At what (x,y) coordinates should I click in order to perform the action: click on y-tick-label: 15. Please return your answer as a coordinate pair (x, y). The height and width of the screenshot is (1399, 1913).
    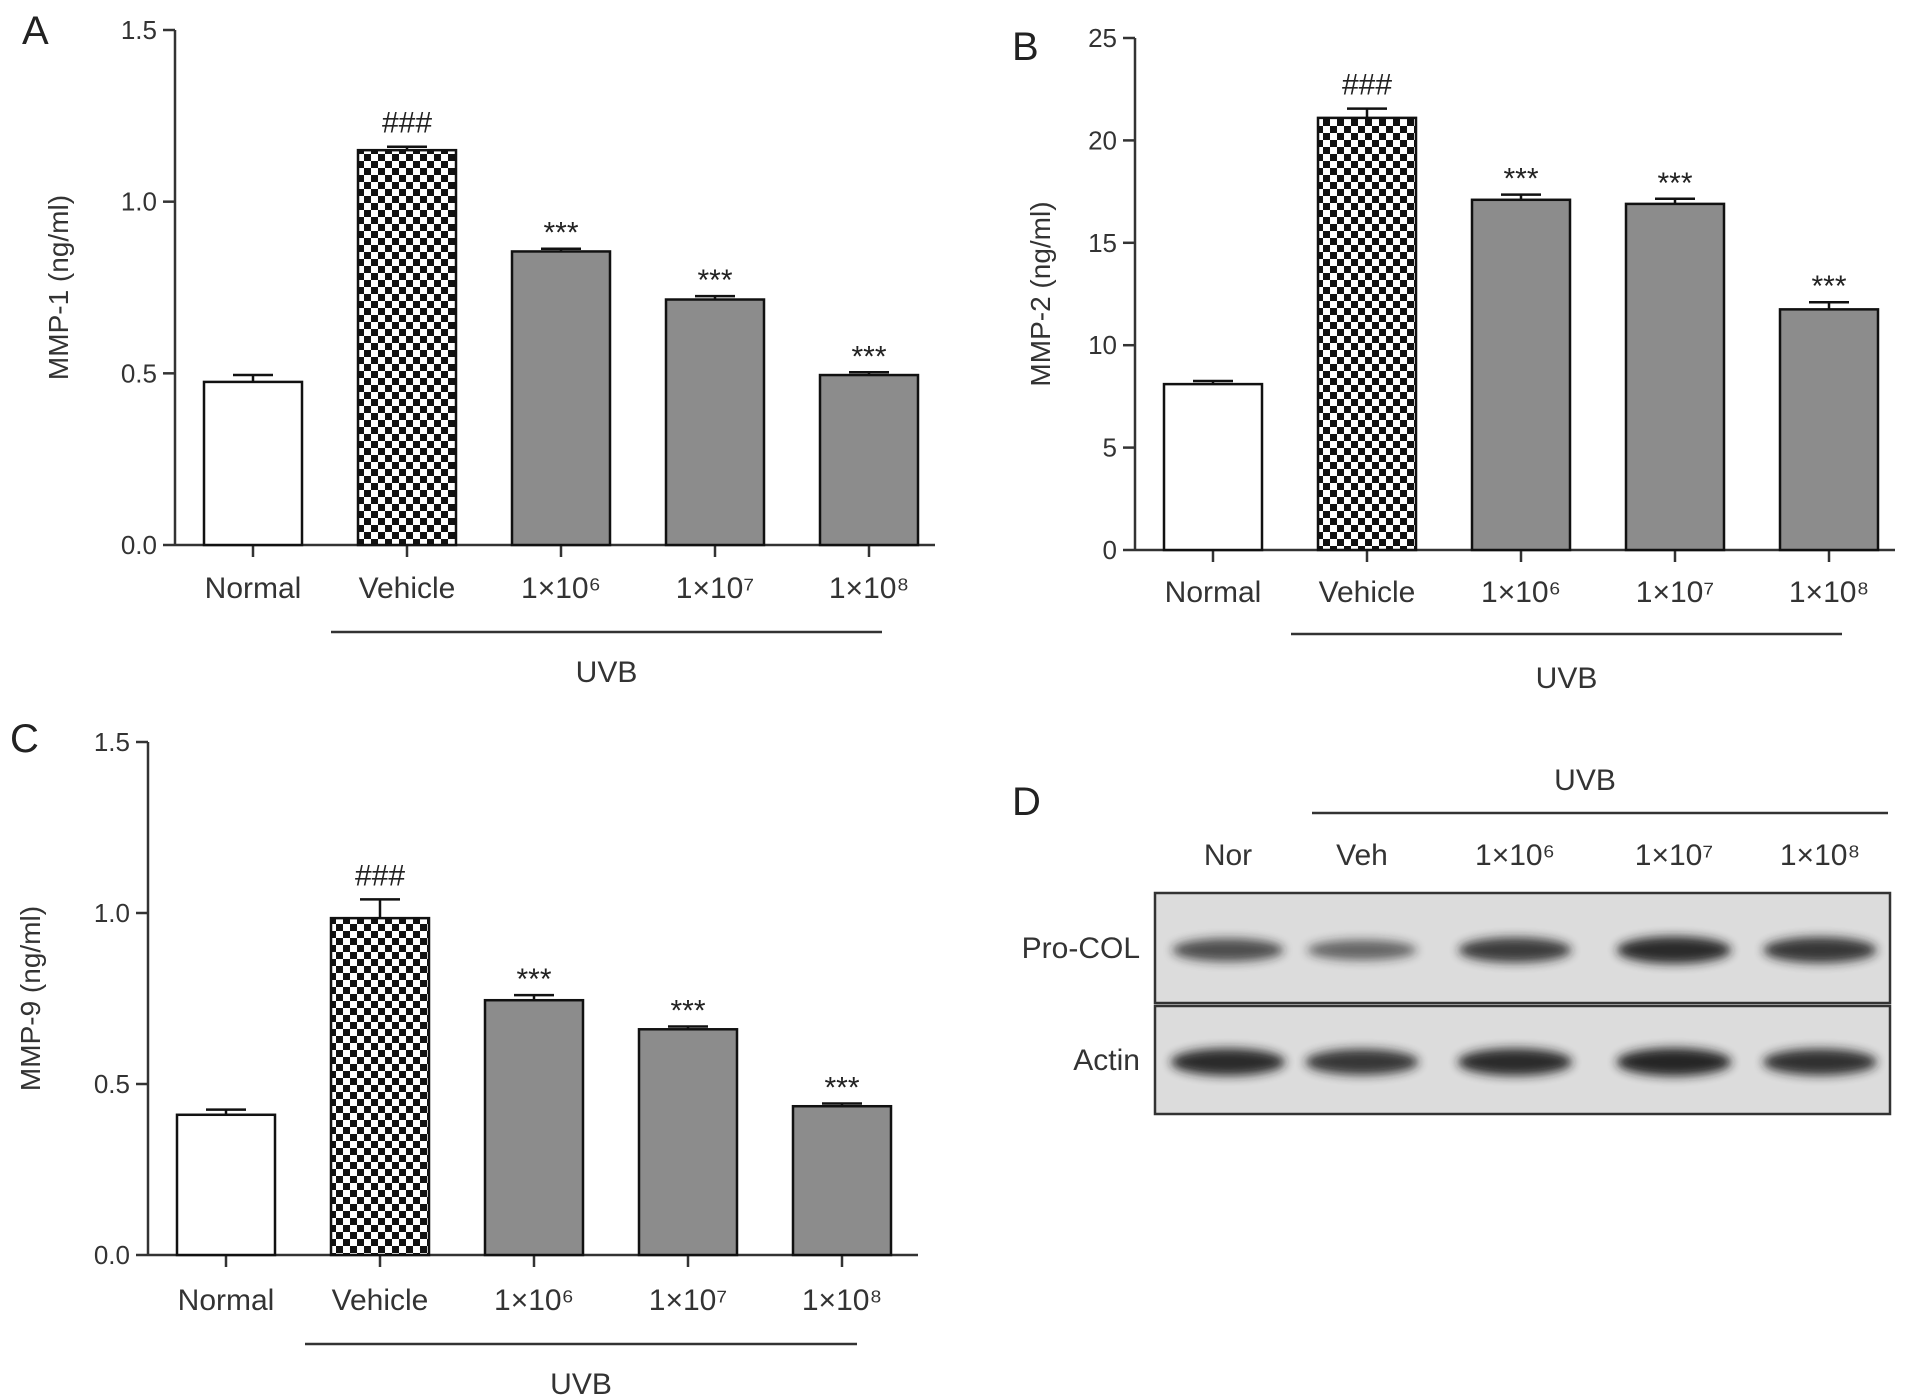
    Looking at the image, I should click on (1102, 243).